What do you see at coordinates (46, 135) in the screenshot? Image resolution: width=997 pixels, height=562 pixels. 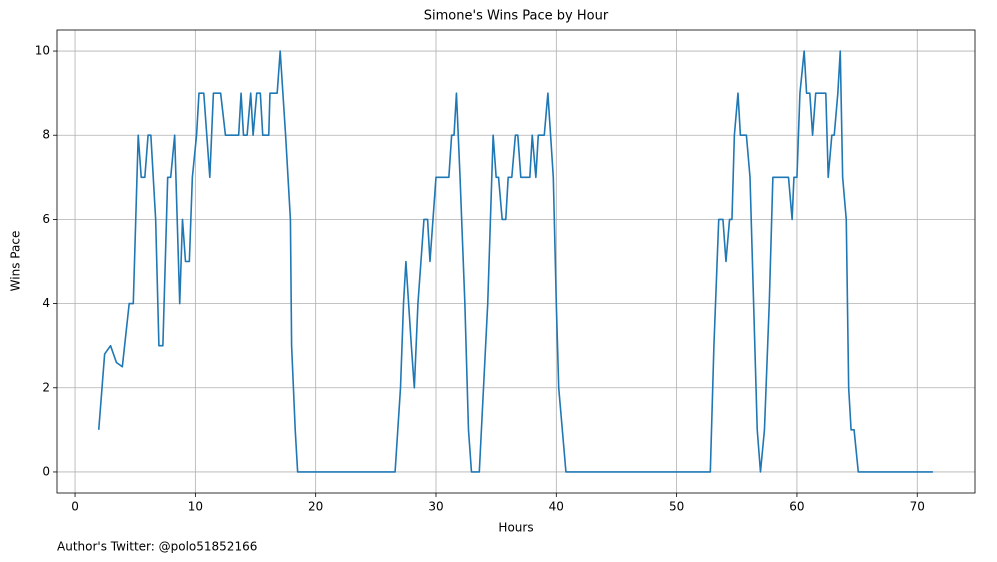 I see `y-tick-label: 8` at bounding box center [46, 135].